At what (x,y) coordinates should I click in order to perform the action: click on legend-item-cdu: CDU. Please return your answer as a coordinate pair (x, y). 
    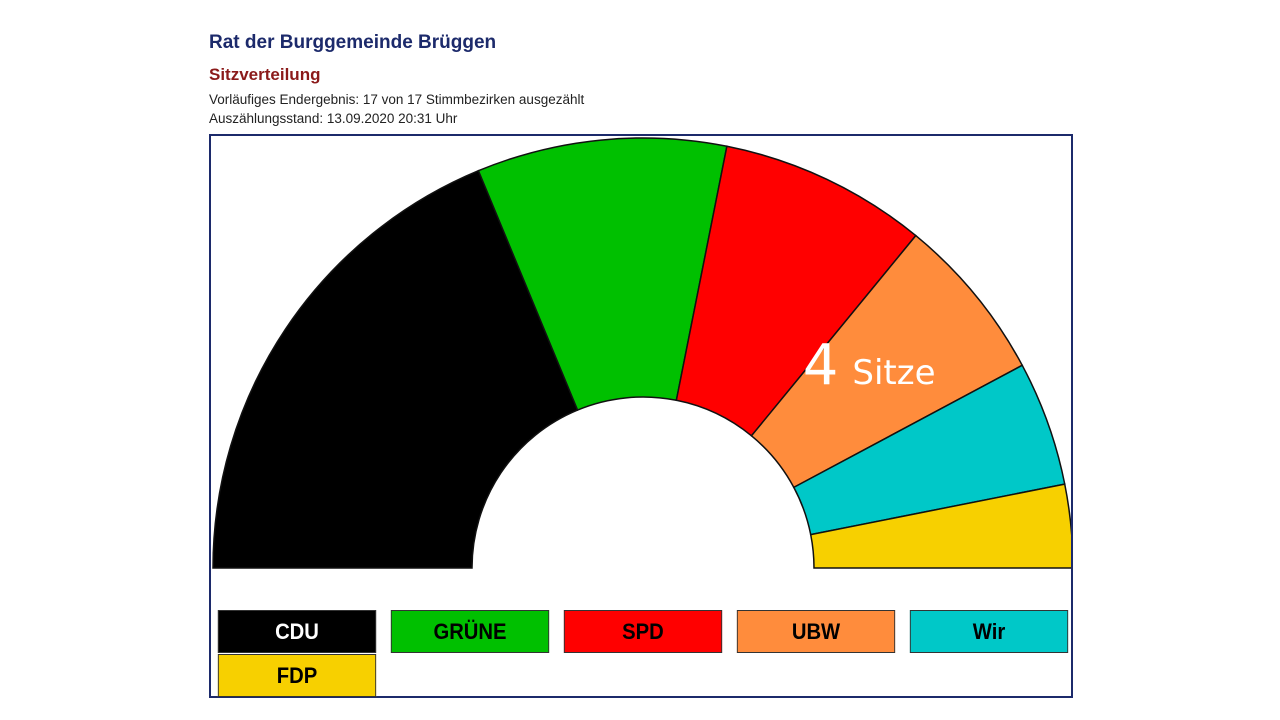
    Looking at the image, I should click on (297, 631).